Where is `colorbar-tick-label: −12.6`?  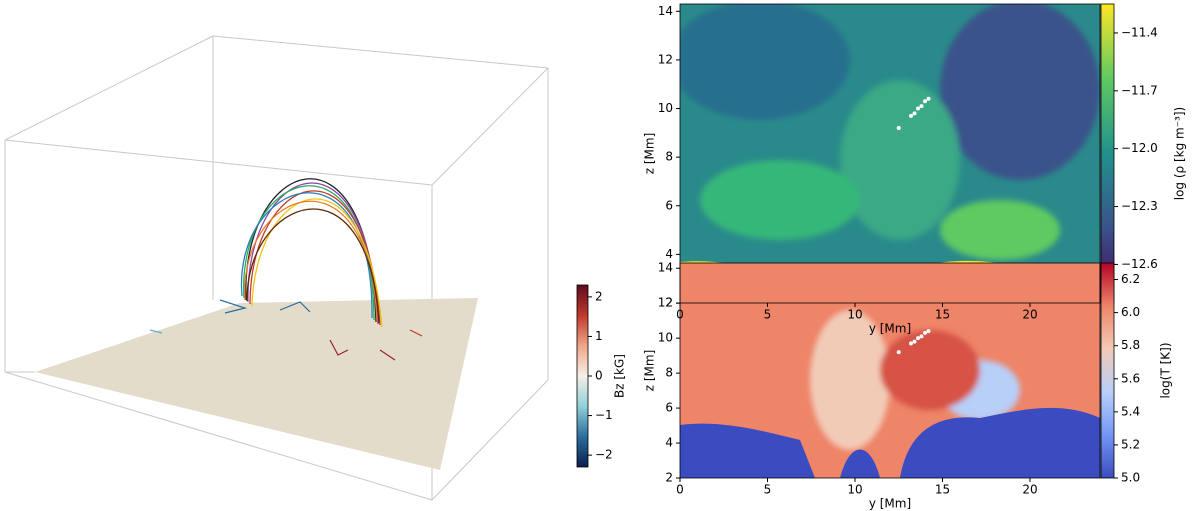
colorbar-tick-label: −12.6 is located at coordinates (1139, 264).